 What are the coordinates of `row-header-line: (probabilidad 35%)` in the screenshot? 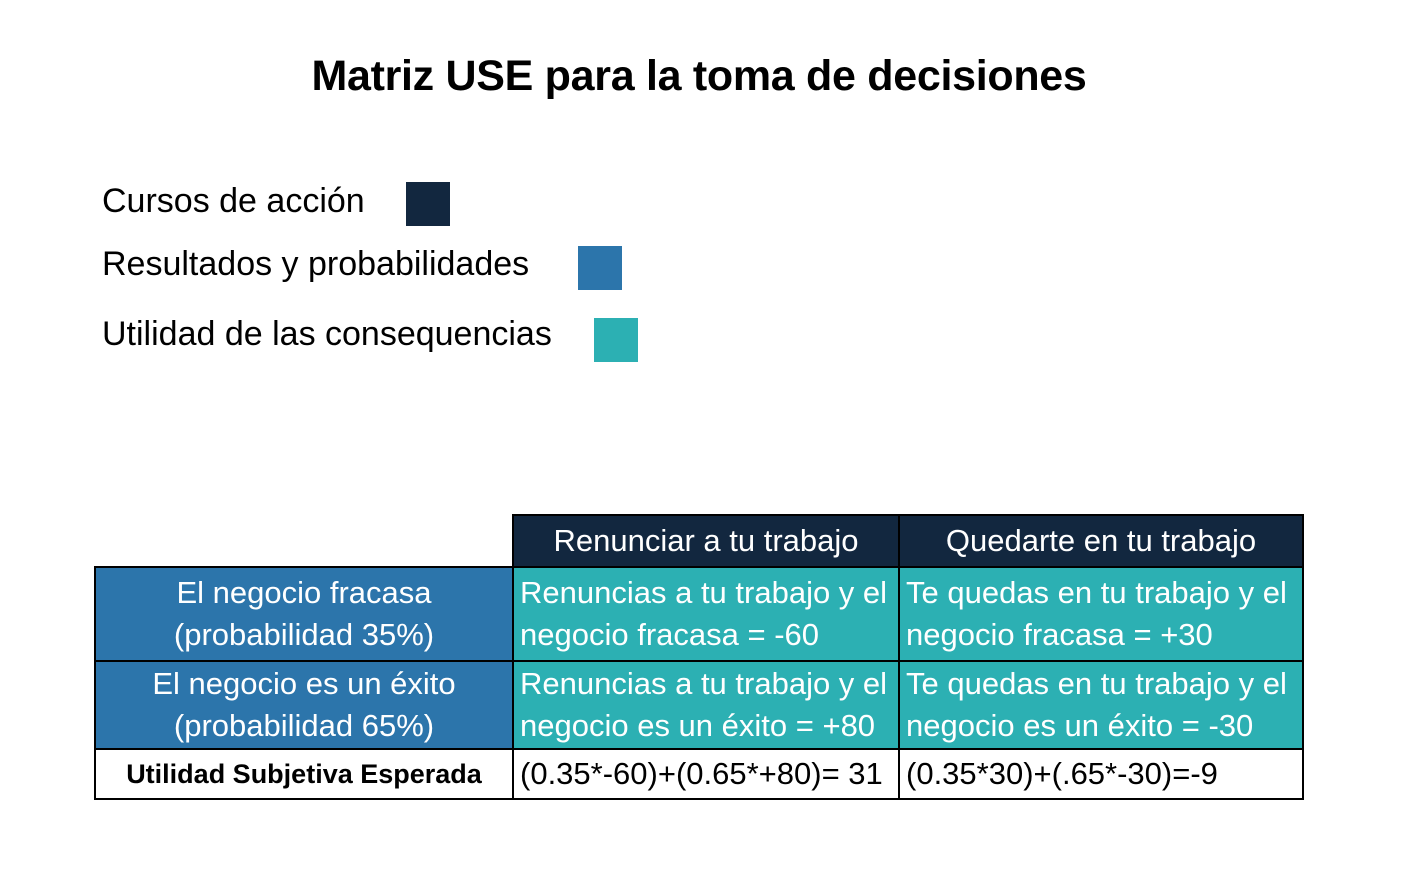 It's located at (304, 634).